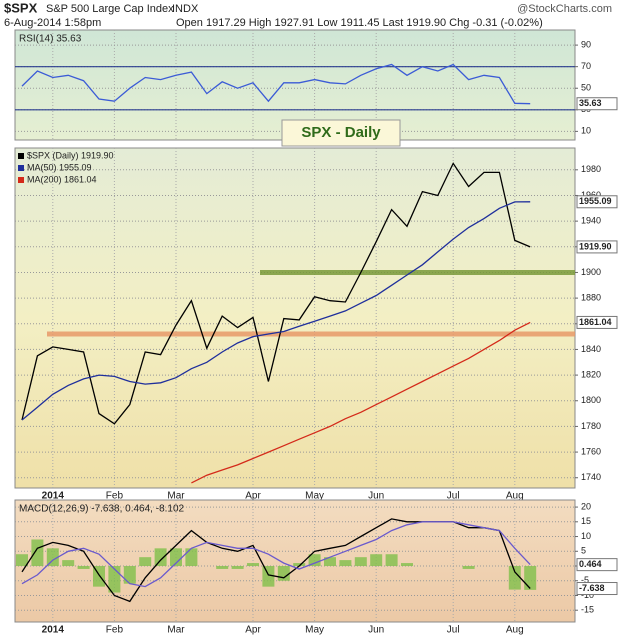 Image resolution: width=620 pixels, height=639 pixels. What do you see at coordinates (591, 195) in the screenshot?
I see `y-tick-label: 1960` at bounding box center [591, 195].